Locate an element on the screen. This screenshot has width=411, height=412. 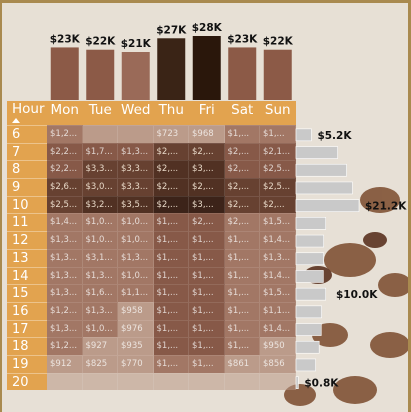
hour-column-header: Hour is located at coordinates (27, 113).